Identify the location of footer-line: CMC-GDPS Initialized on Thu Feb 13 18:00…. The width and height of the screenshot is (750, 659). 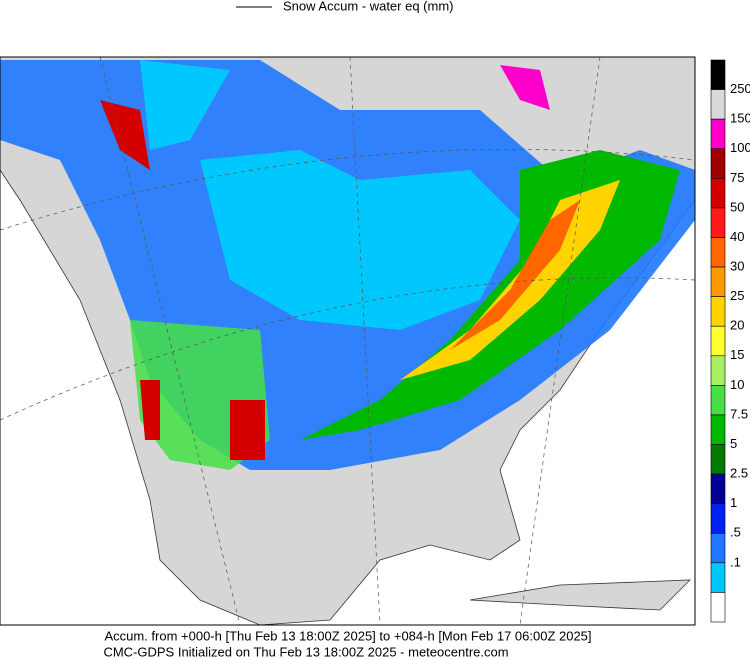
(305, 651).